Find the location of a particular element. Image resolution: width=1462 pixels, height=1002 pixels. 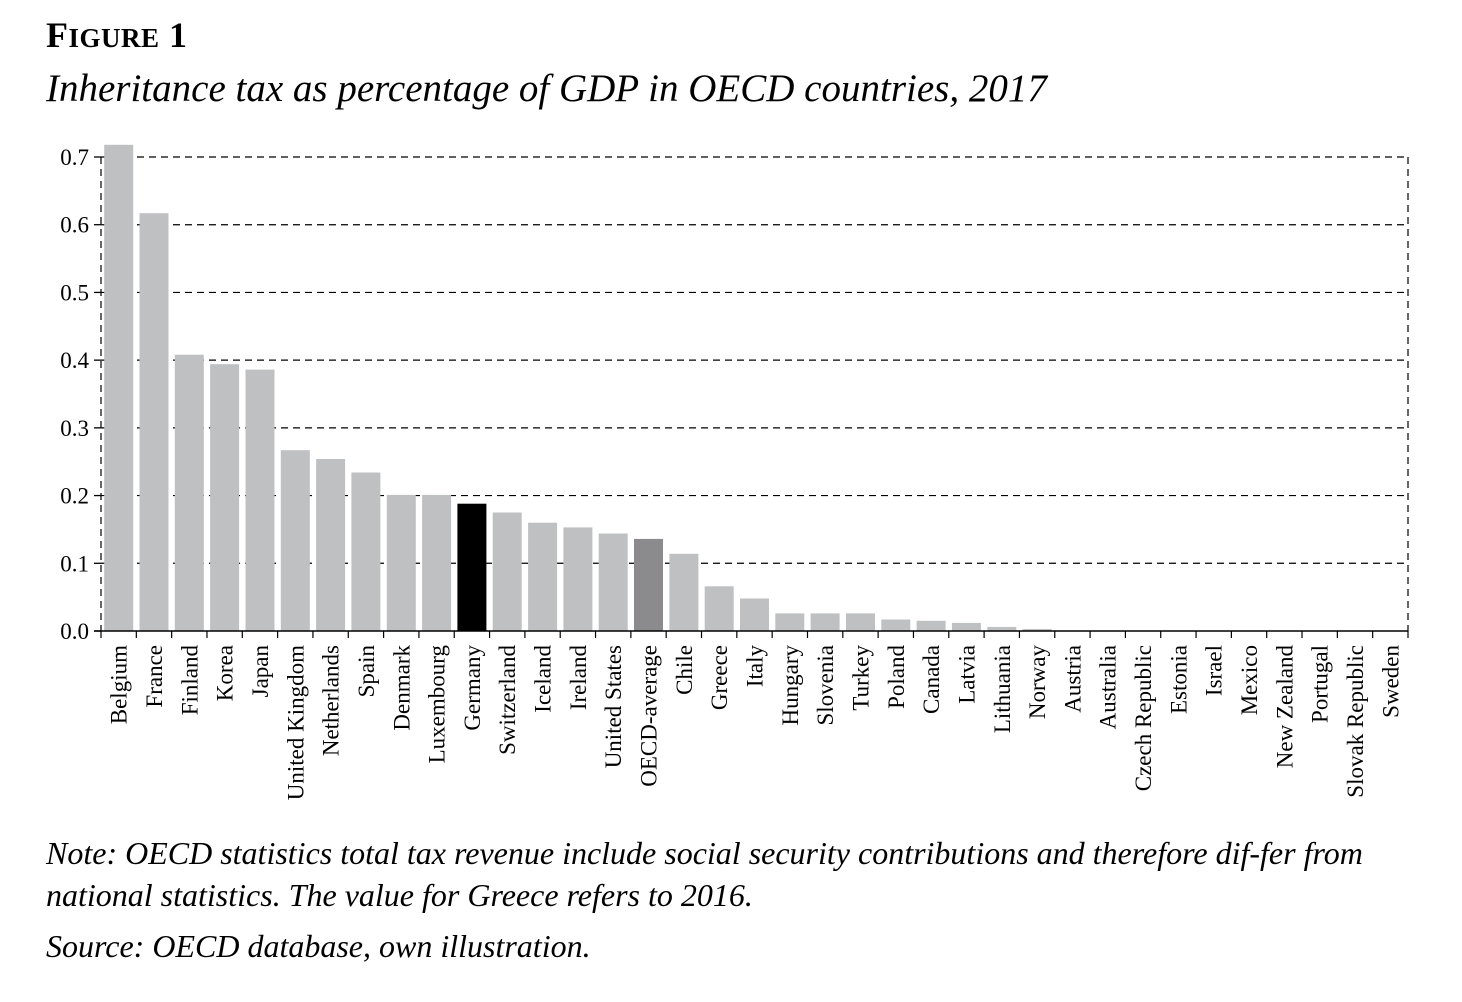

y-tick-label: 0.2 is located at coordinates (74, 496).